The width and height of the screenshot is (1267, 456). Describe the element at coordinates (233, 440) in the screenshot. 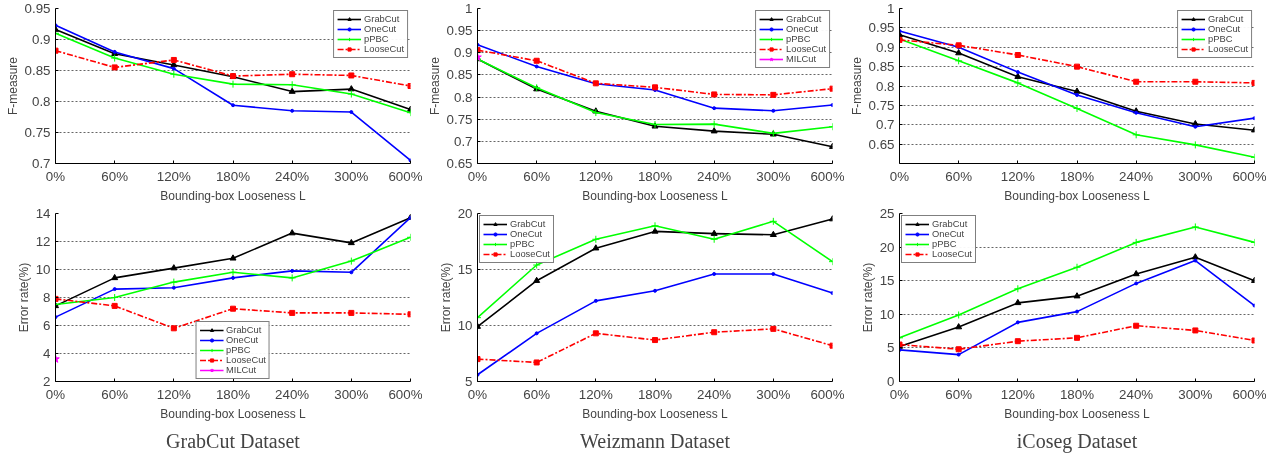

I see `text: GrabCut Dataset` at that location.